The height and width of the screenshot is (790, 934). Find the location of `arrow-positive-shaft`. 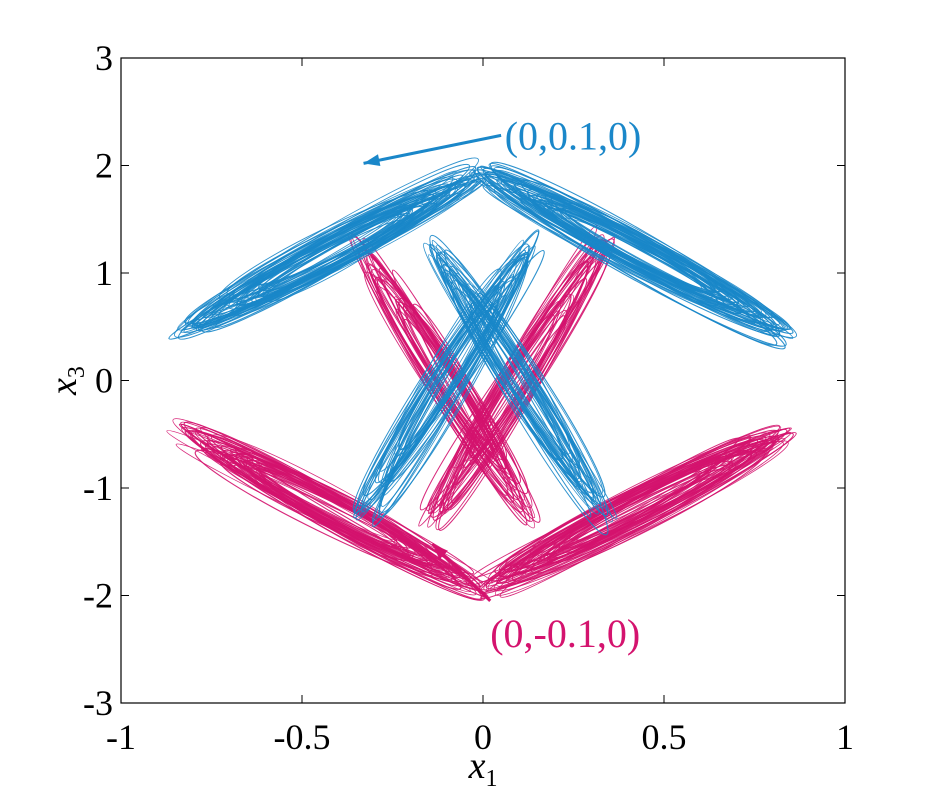

arrow-positive-shaft is located at coordinates (432, 149).